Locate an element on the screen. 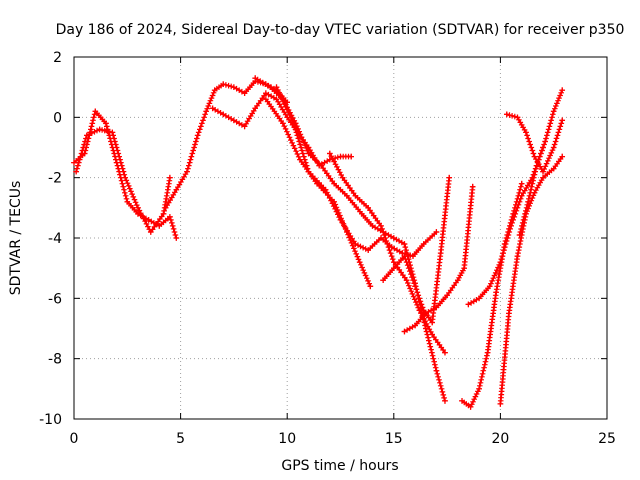 This screenshot has width=640, height=480. y-tick-label: -6 is located at coordinates (55, 299).